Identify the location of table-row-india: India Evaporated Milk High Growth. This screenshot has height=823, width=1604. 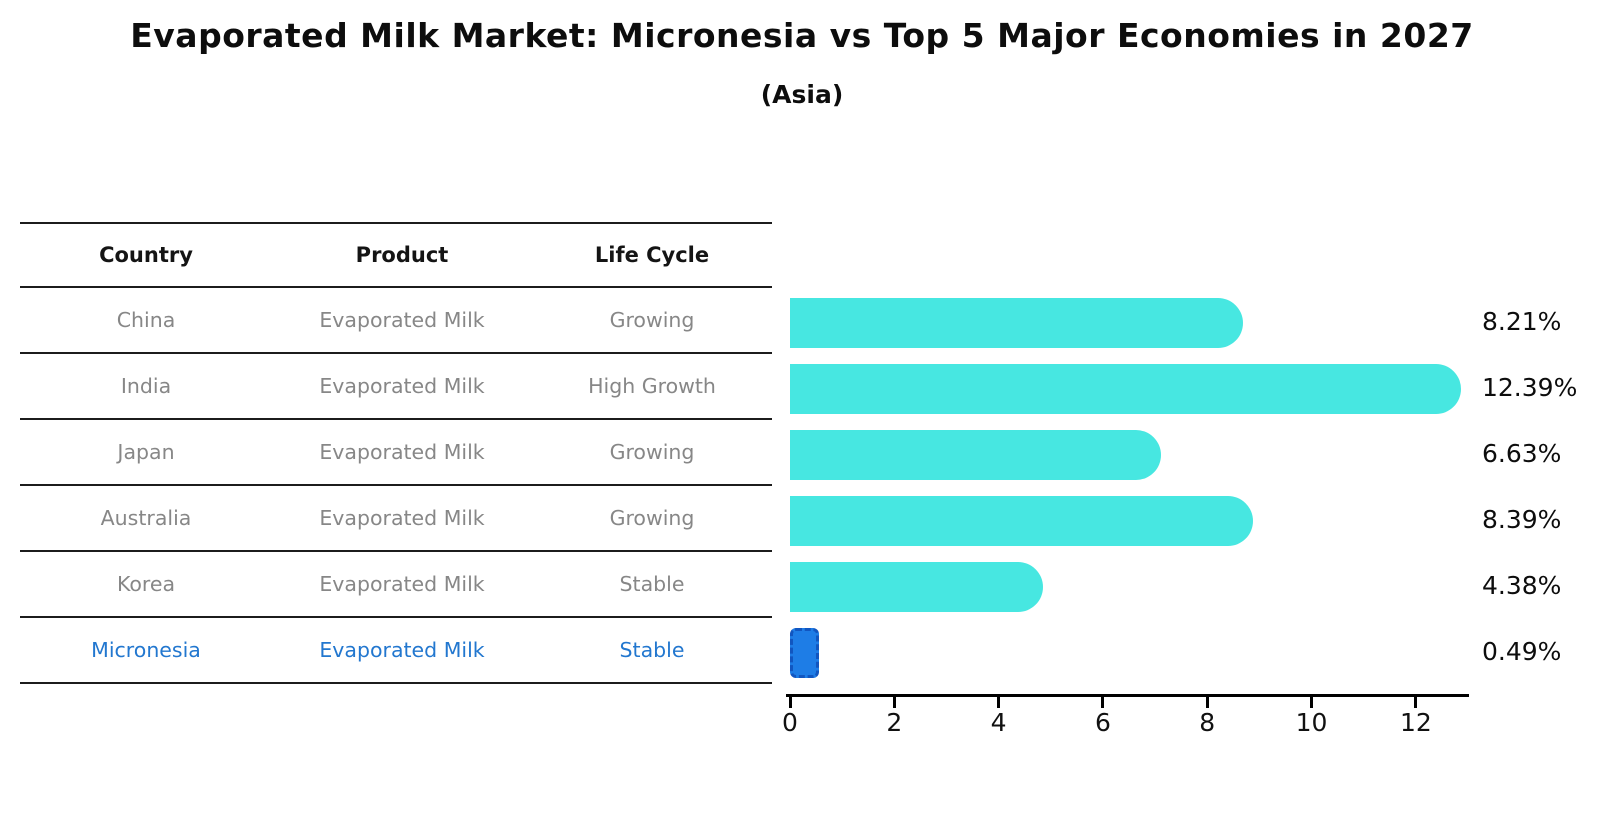
(396, 387).